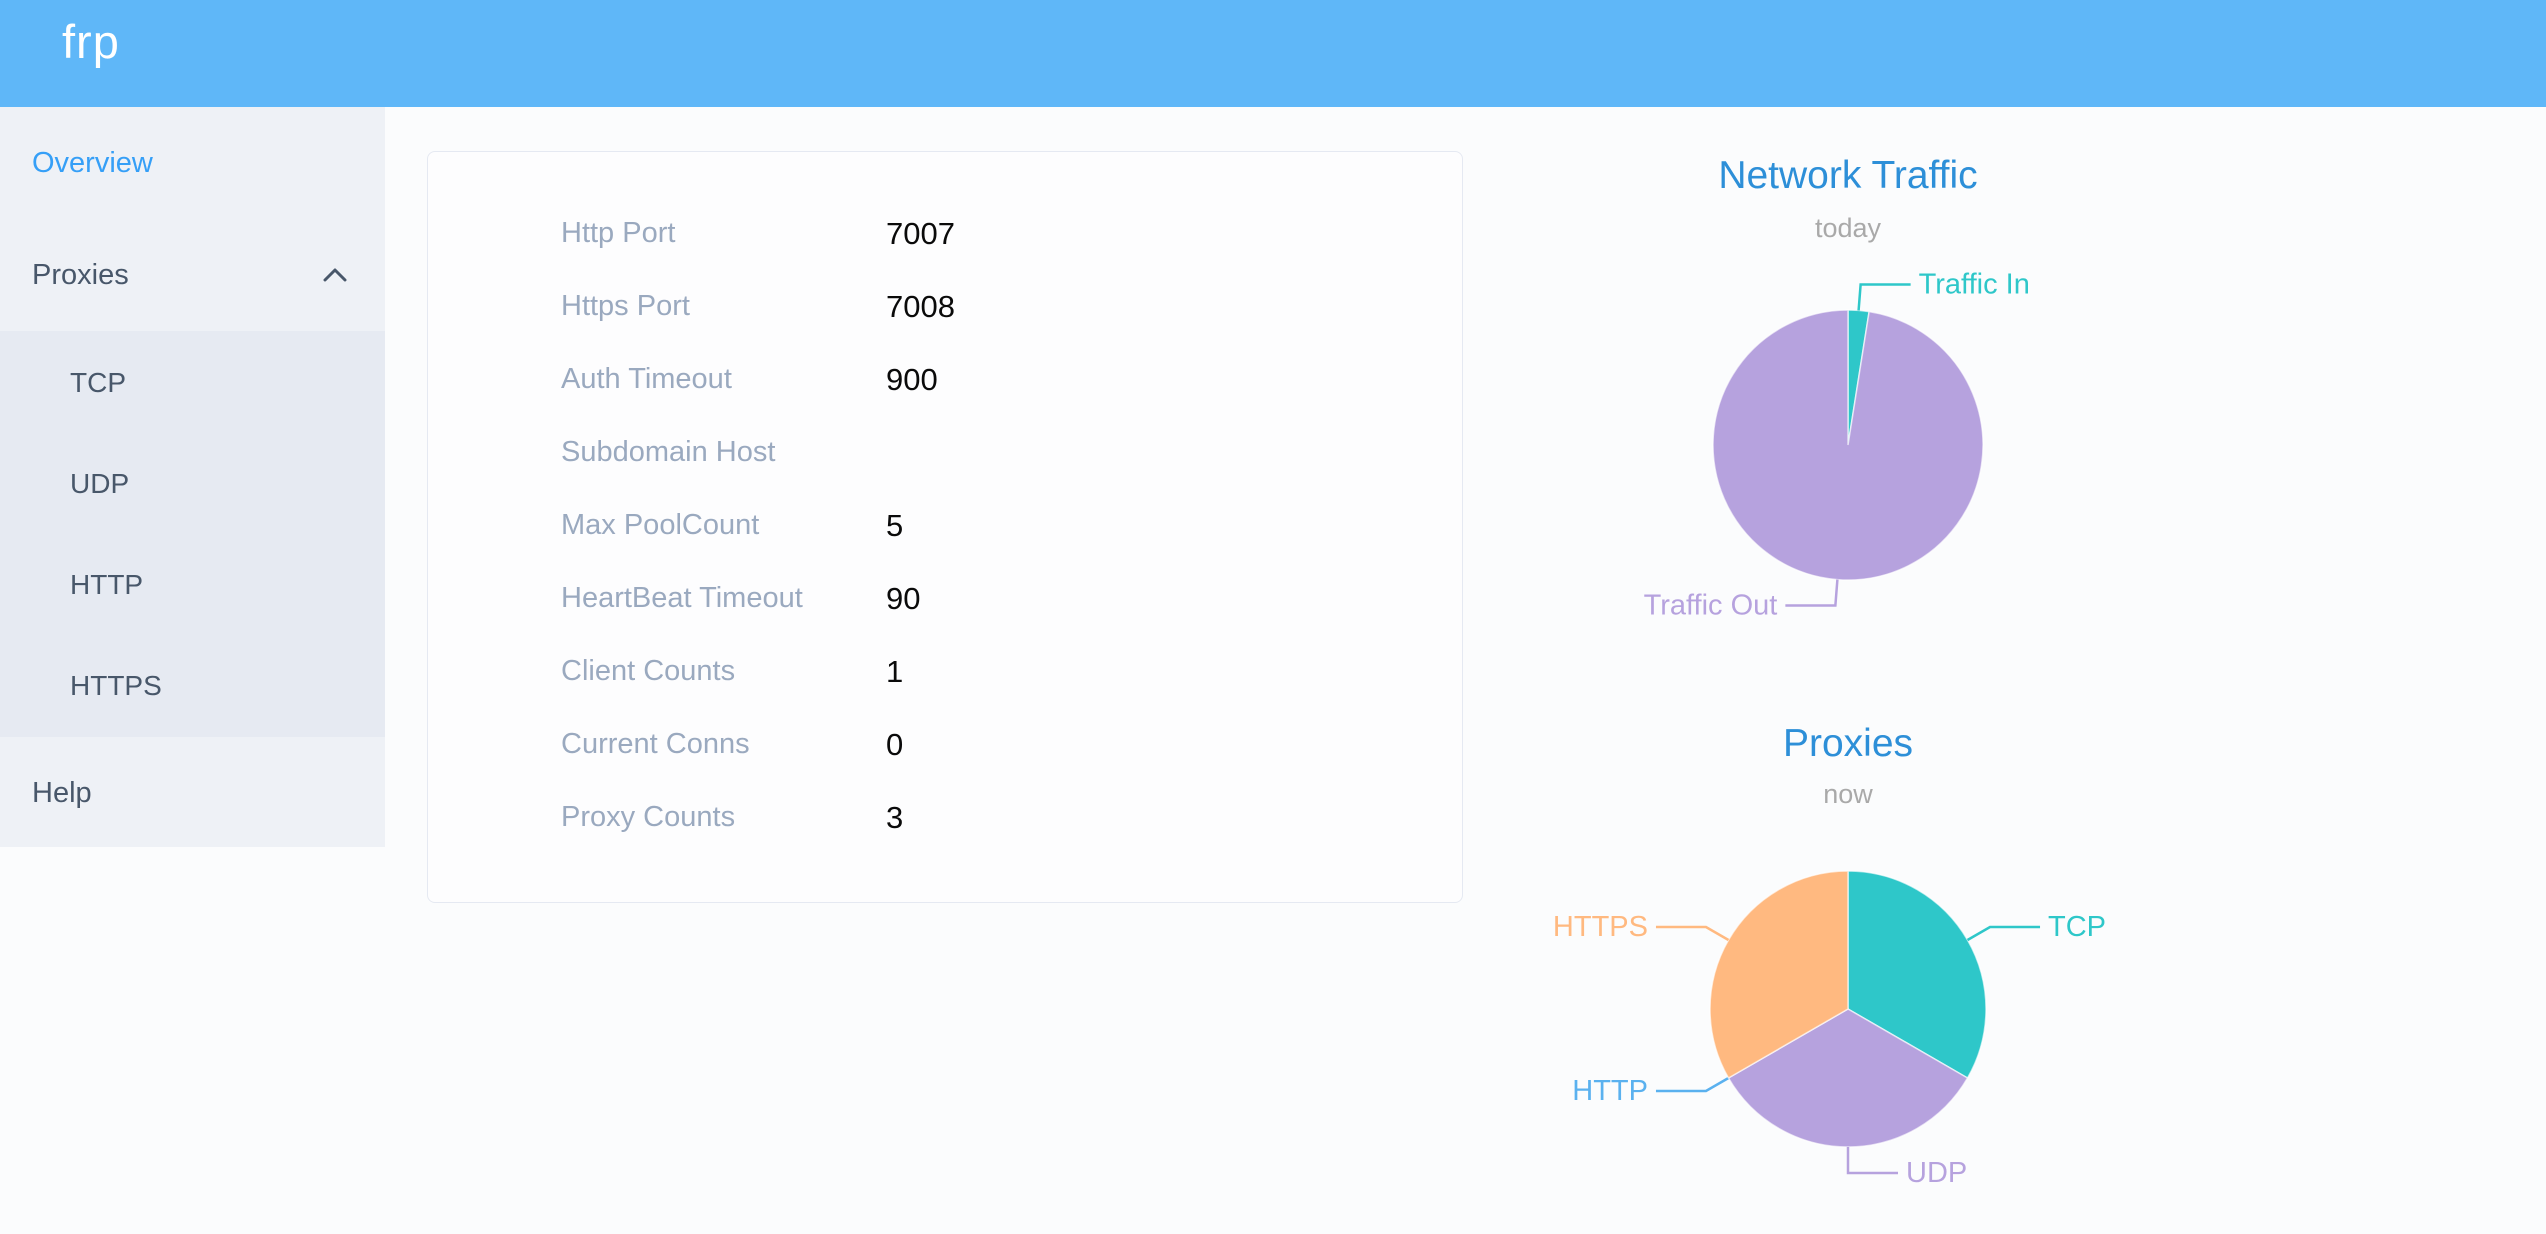 This screenshot has height=1234, width=2546. I want to click on config-value: 7008, so click(920, 306).